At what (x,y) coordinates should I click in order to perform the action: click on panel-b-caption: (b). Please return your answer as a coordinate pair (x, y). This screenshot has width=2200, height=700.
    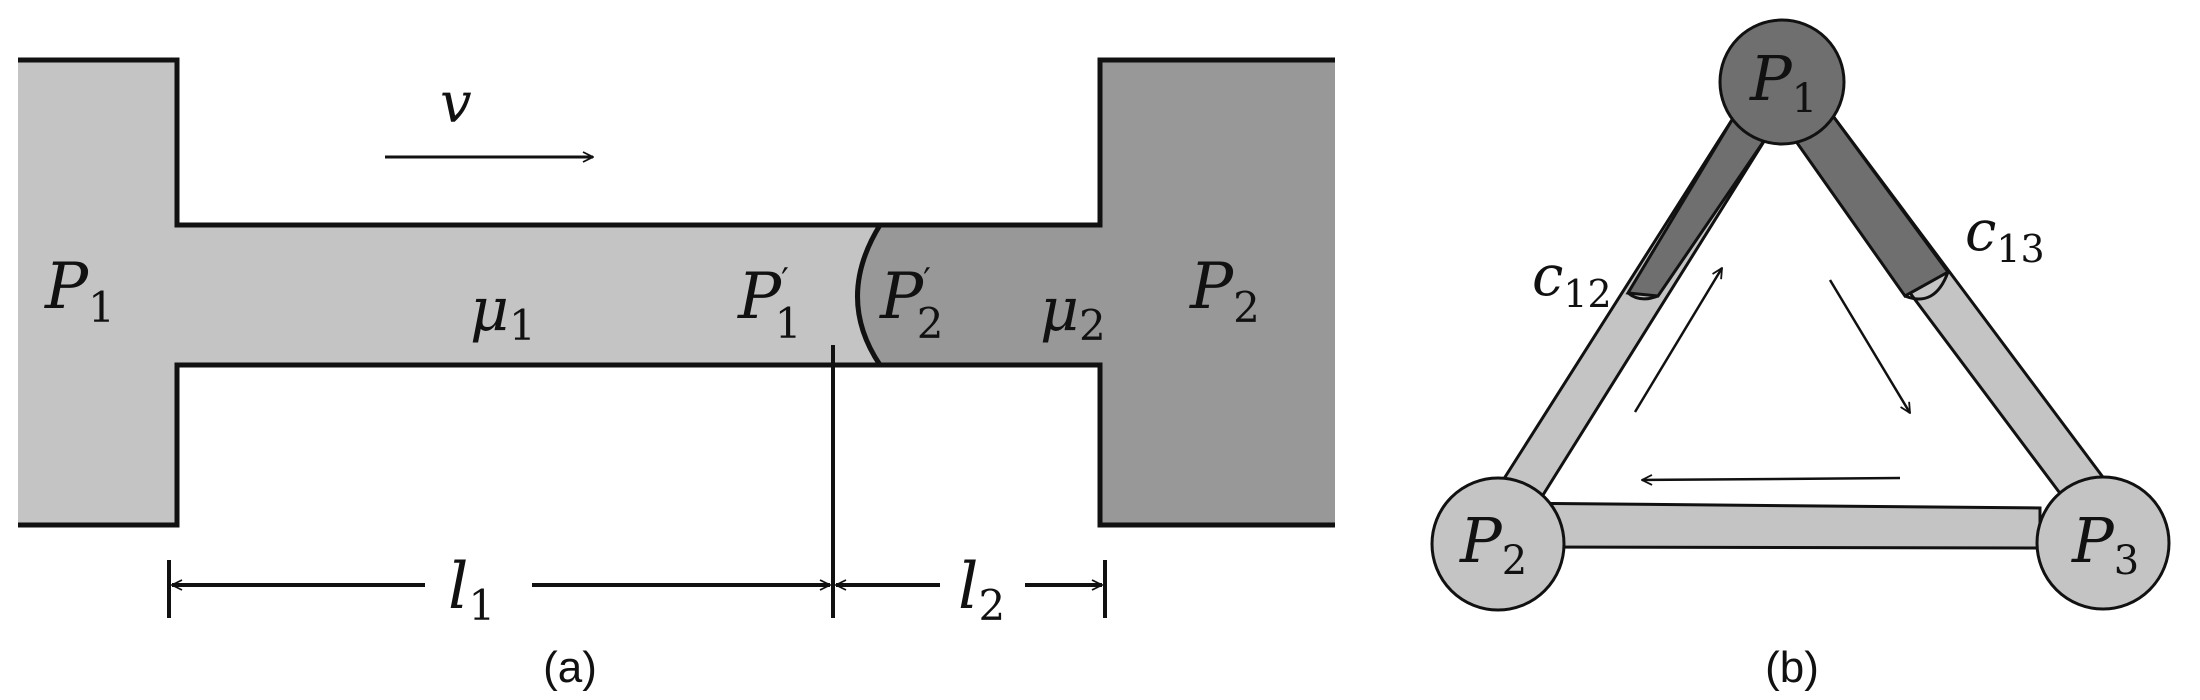
    Looking at the image, I should click on (1792, 667).